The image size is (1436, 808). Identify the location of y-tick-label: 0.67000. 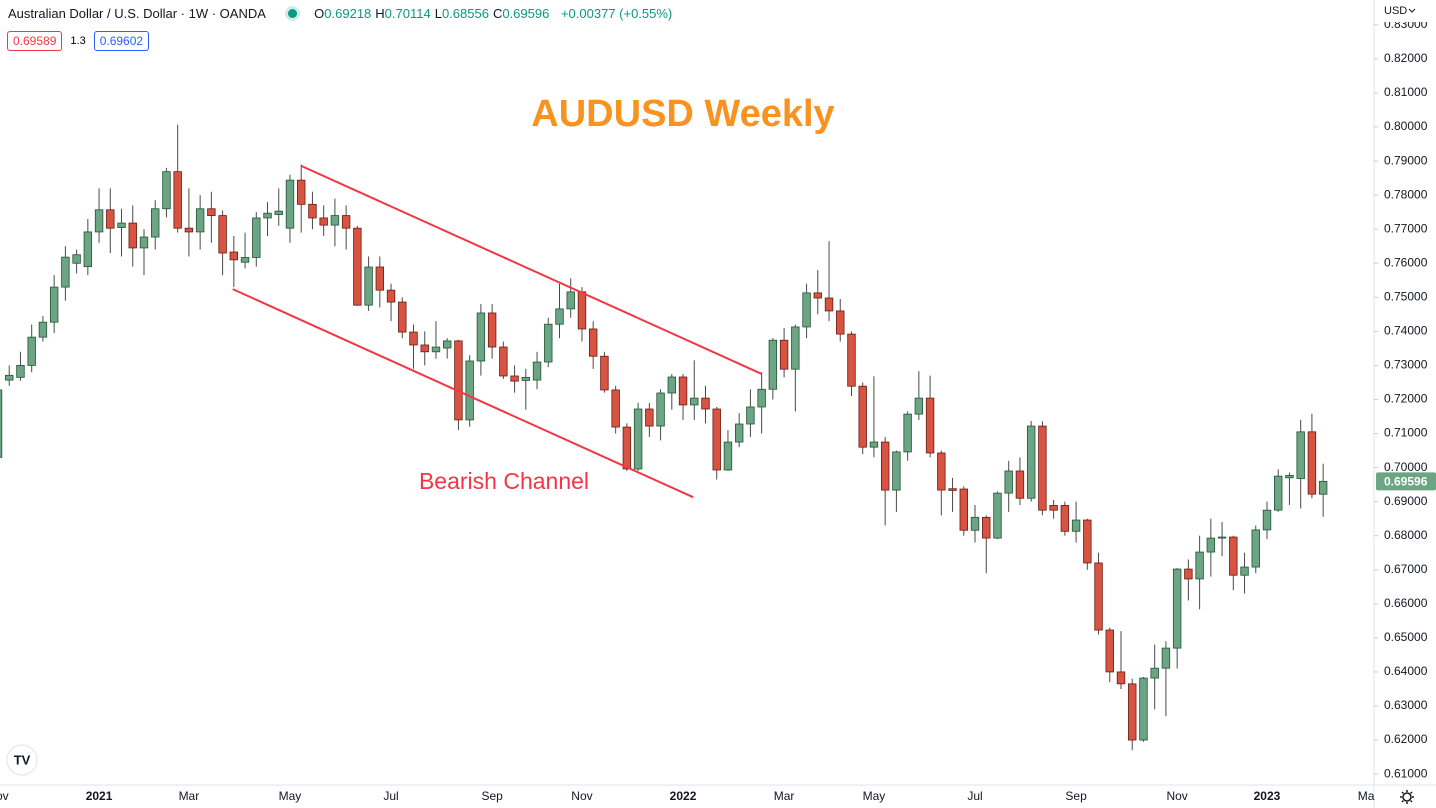
(1406, 569).